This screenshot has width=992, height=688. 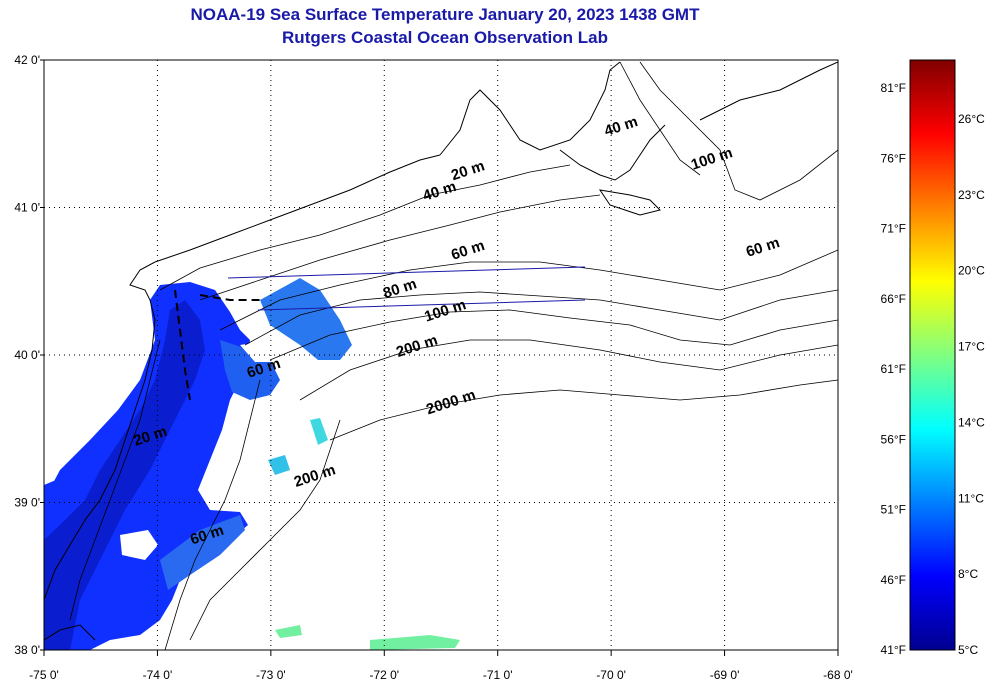 What do you see at coordinates (250, 370) in the screenshot?
I see `sst-patch-mid` at bounding box center [250, 370].